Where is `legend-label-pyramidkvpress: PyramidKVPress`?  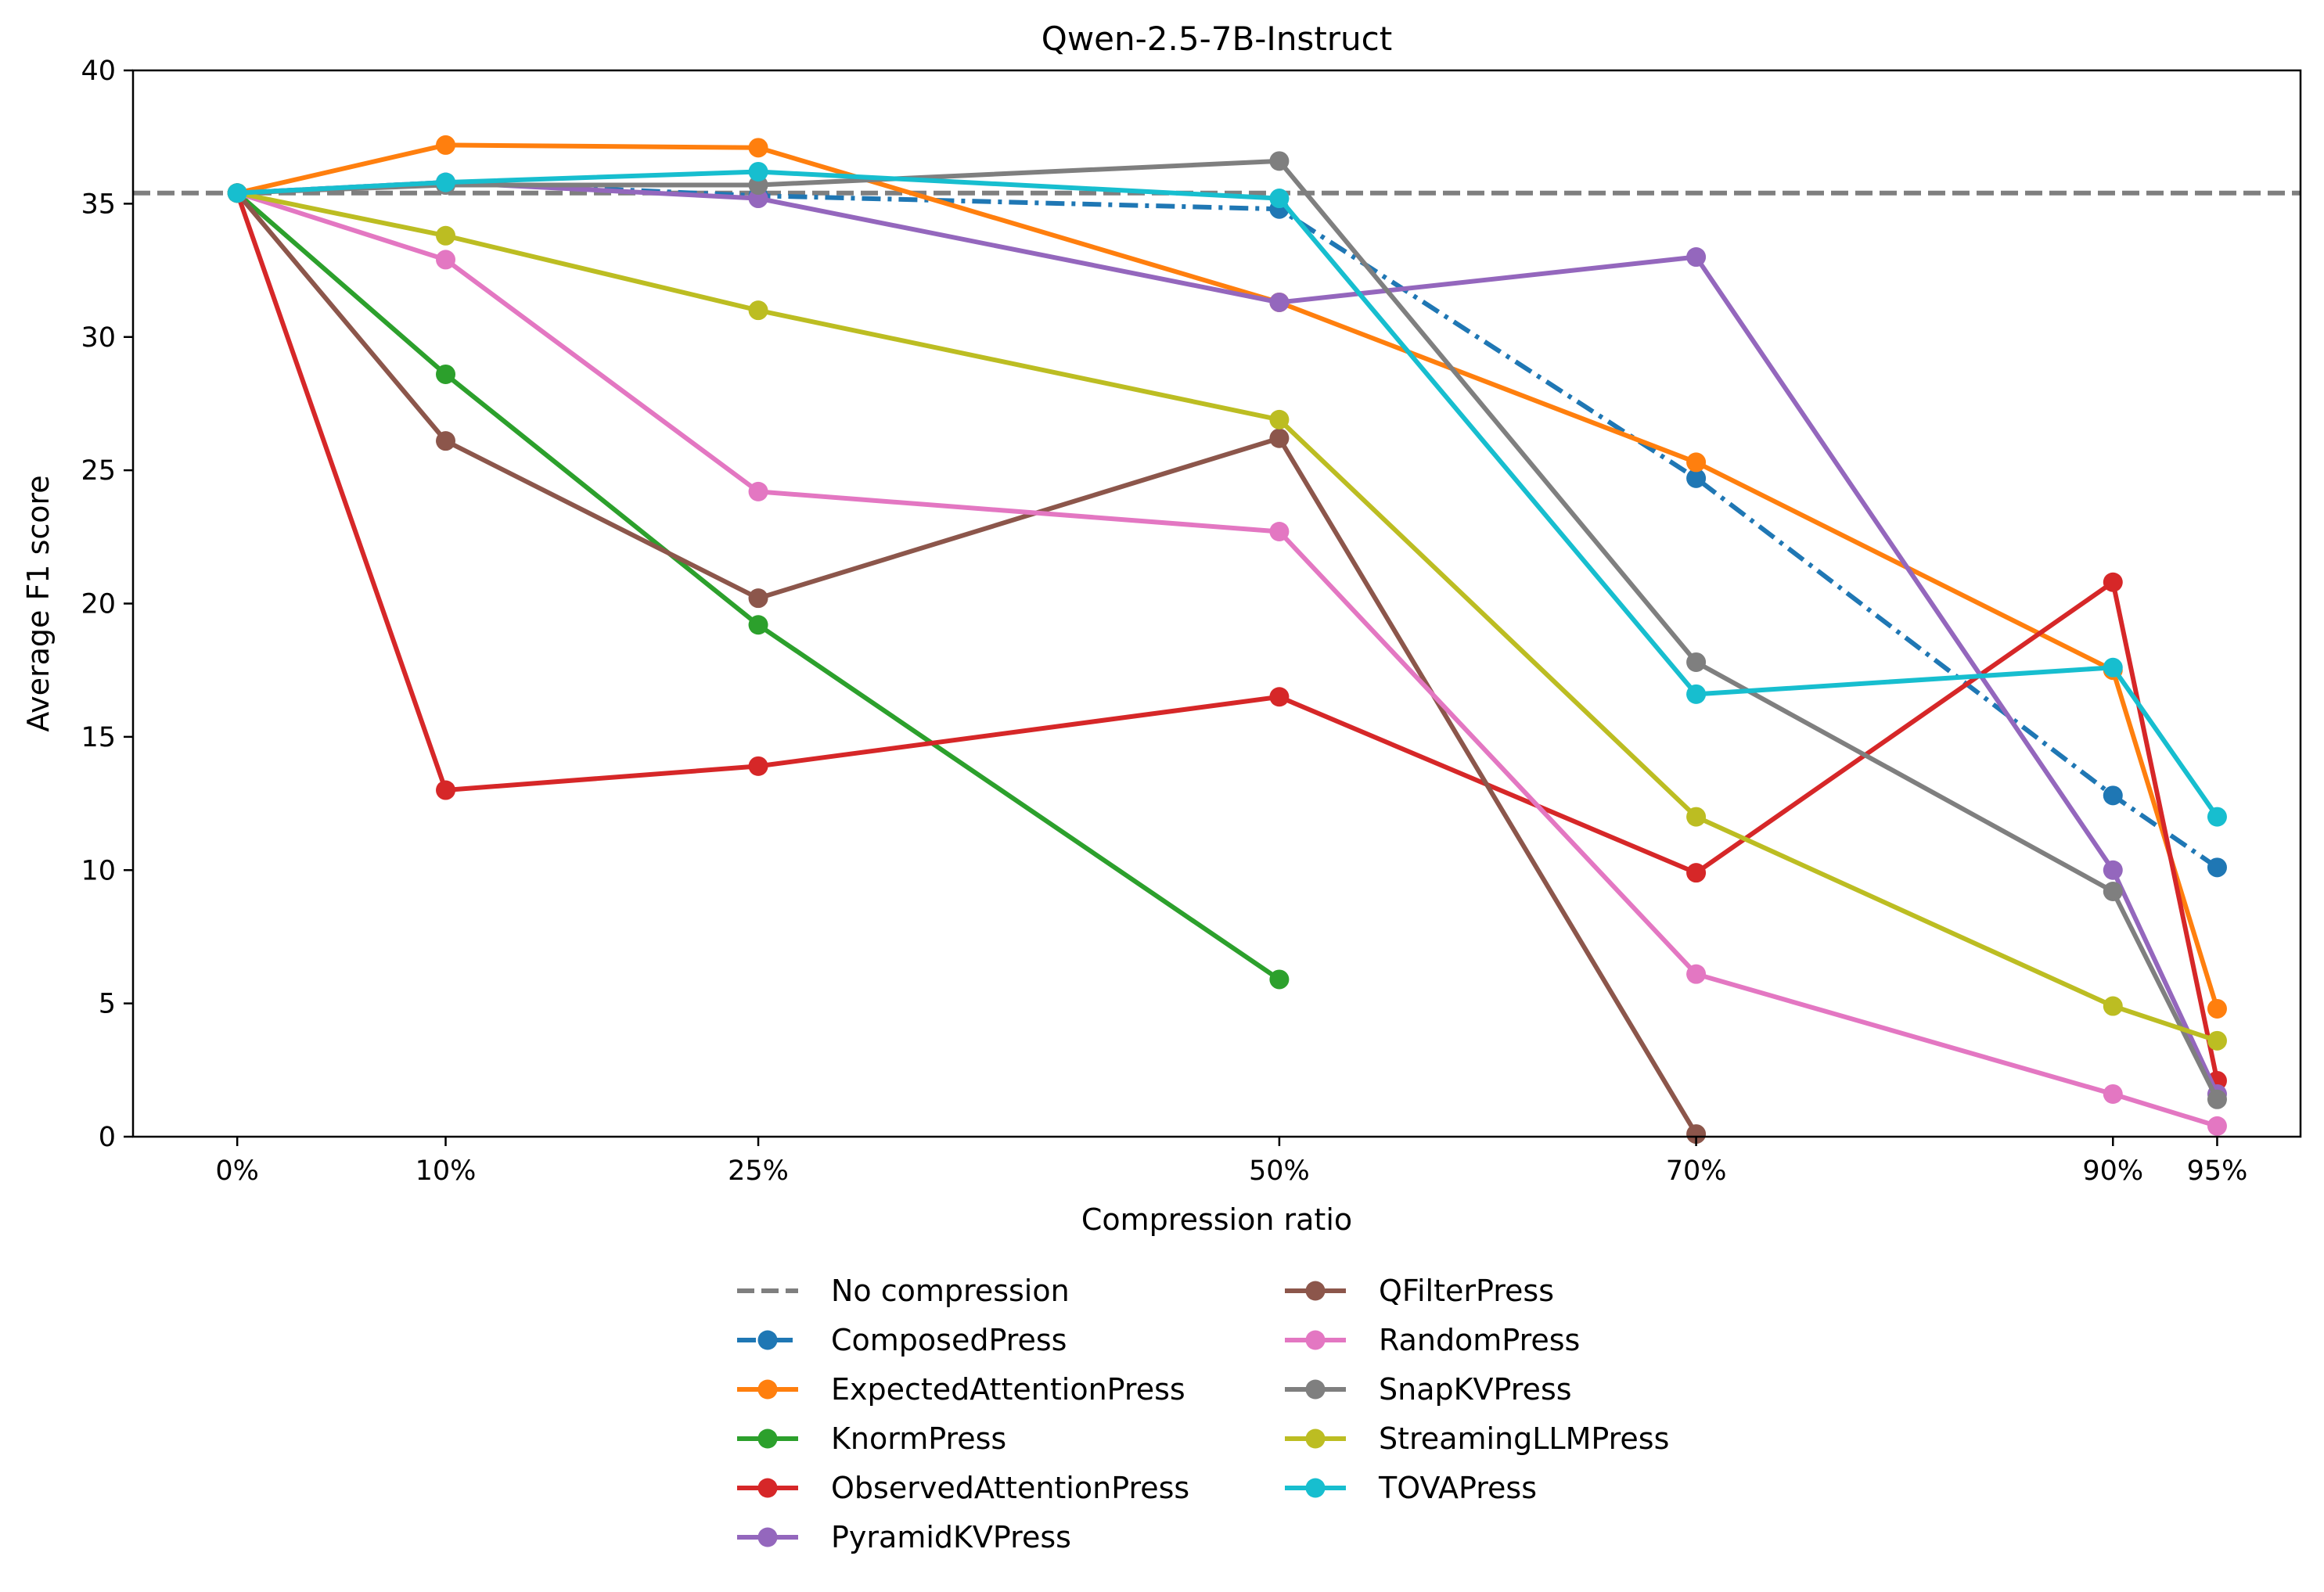 legend-label-pyramidkvpress: PyramidKVPress is located at coordinates (951, 1537).